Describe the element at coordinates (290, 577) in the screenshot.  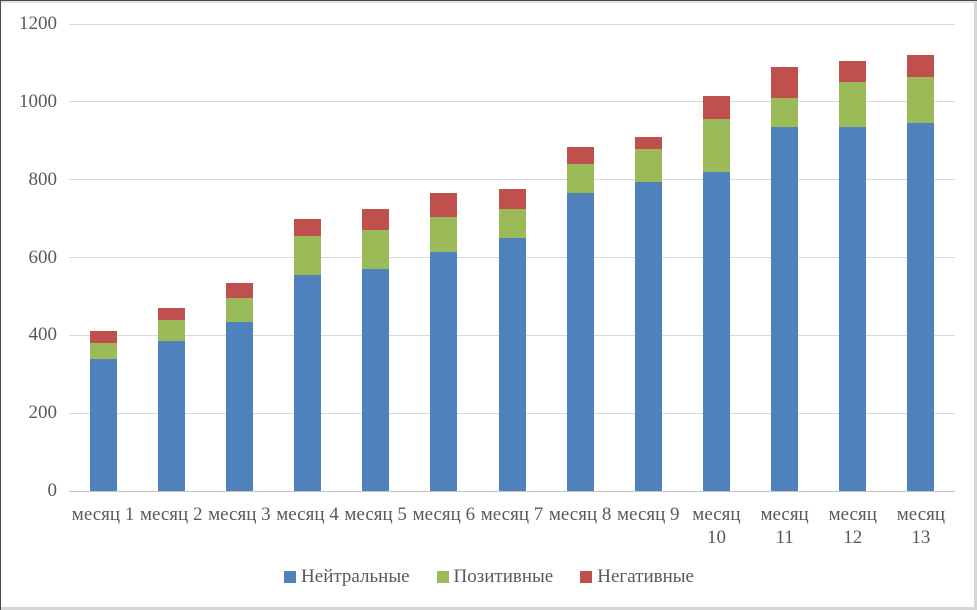
I see `legend-swatch-neutral` at that location.